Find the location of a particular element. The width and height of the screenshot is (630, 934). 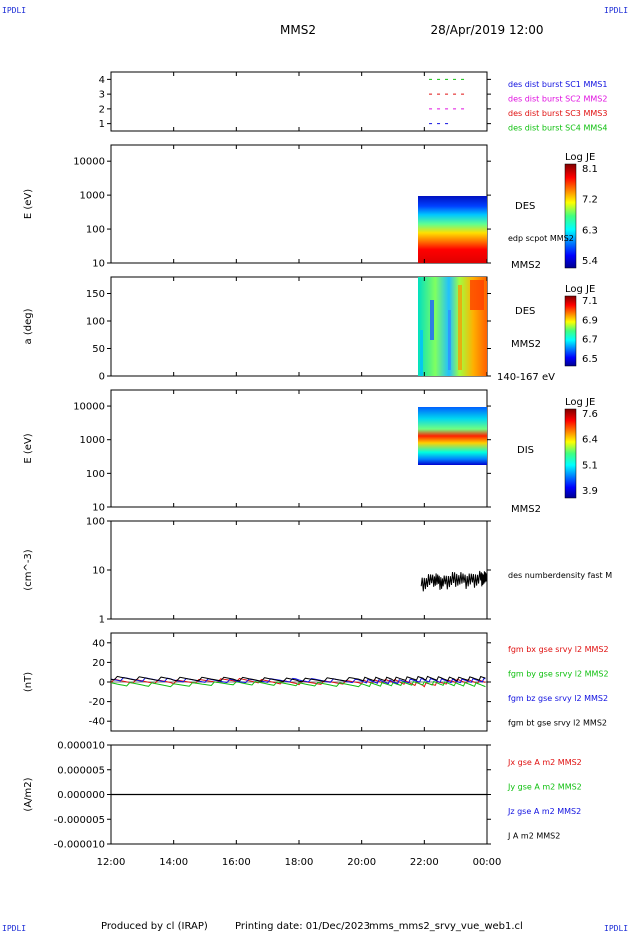

colorbar-tick-label: 7.2 is located at coordinates (590, 200).